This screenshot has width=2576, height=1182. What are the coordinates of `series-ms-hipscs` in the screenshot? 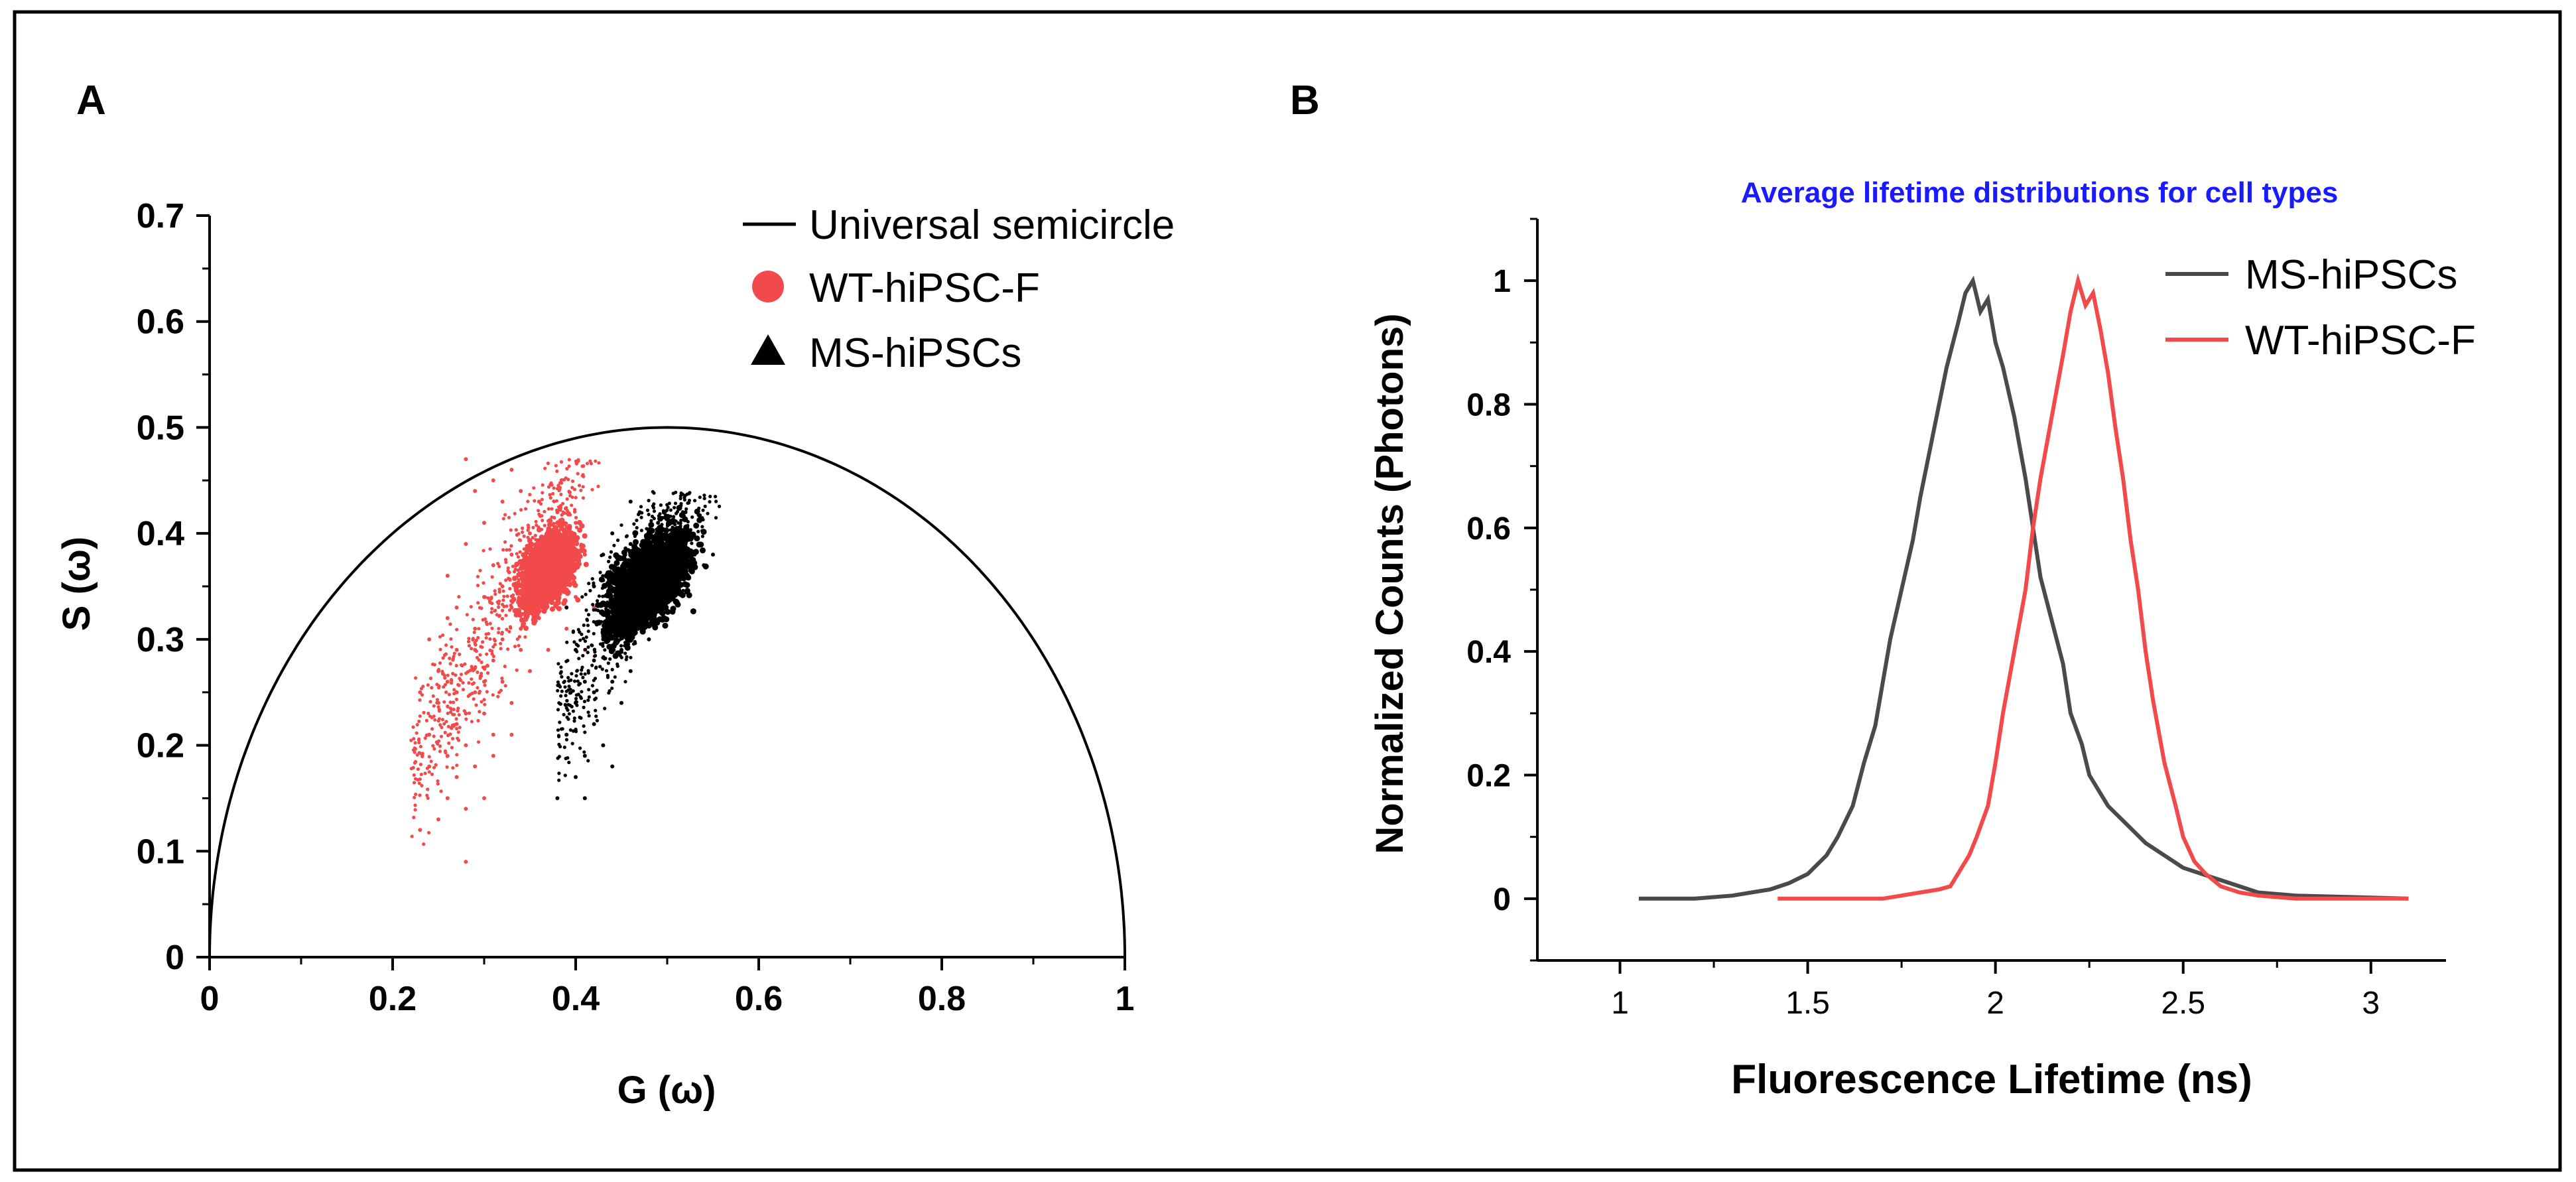 It's located at (639, 645).